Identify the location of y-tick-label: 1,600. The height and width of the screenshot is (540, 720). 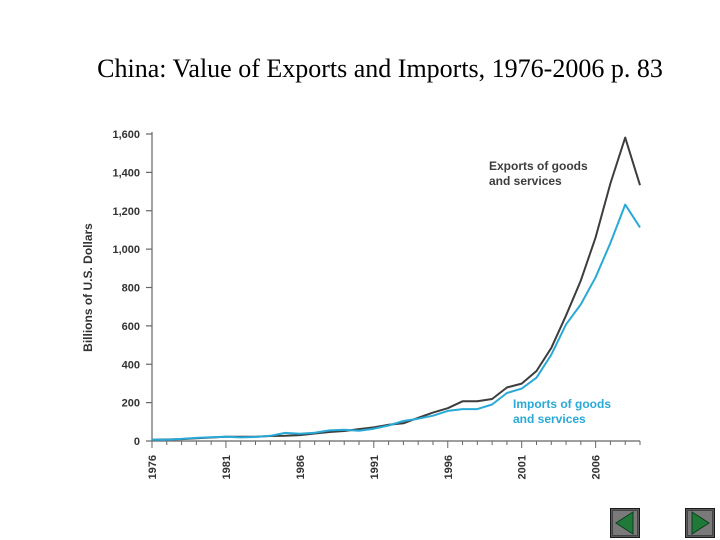
(126, 135).